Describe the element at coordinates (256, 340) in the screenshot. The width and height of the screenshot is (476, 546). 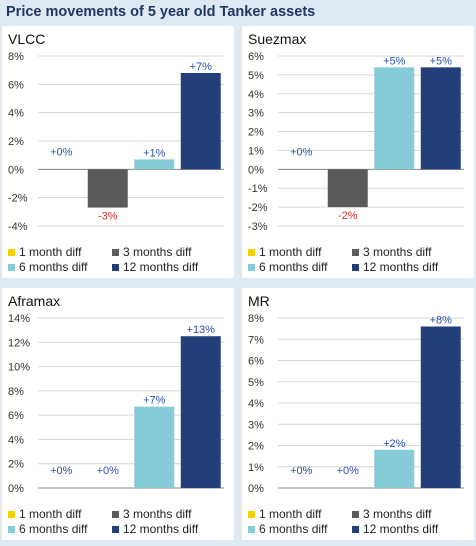
I see `y-tick-label: 7%` at that location.